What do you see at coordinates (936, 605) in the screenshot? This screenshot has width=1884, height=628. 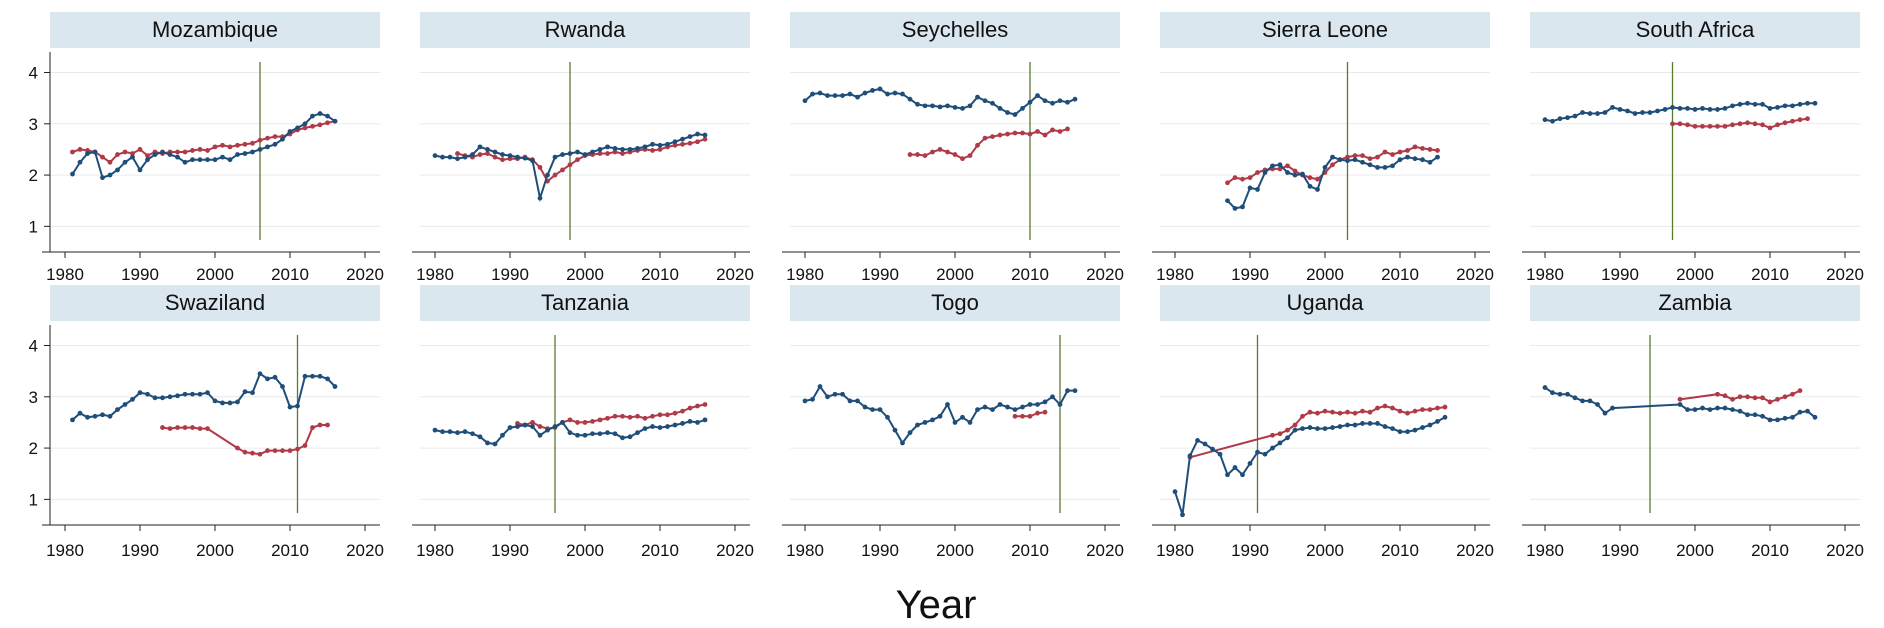 I see `x-axis-title: Year` at bounding box center [936, 605].